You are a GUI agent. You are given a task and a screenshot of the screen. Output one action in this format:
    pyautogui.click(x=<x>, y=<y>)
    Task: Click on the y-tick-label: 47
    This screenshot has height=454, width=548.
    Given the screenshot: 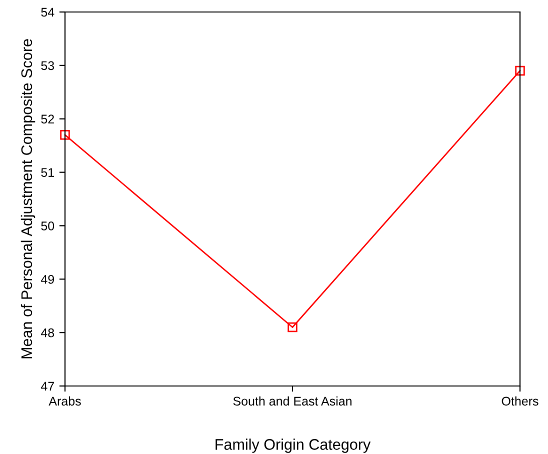 What is the action you would take?
    pyautogui.click(x=47, y=386)
    